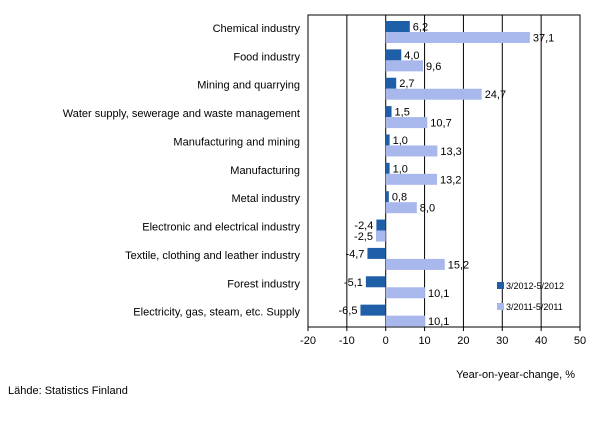 The image size is (598, 421). I want to click on data-label: -2,4, so click(363, 226).